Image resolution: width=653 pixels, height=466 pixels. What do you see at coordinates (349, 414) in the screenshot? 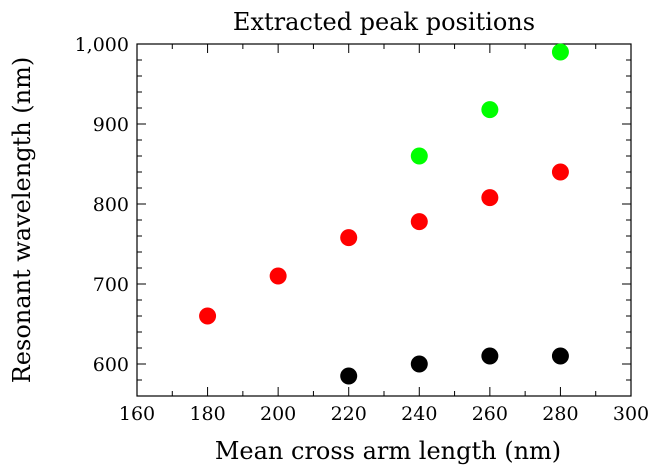
I see `x-tick-label: 220` at bounding box center [349, 414].